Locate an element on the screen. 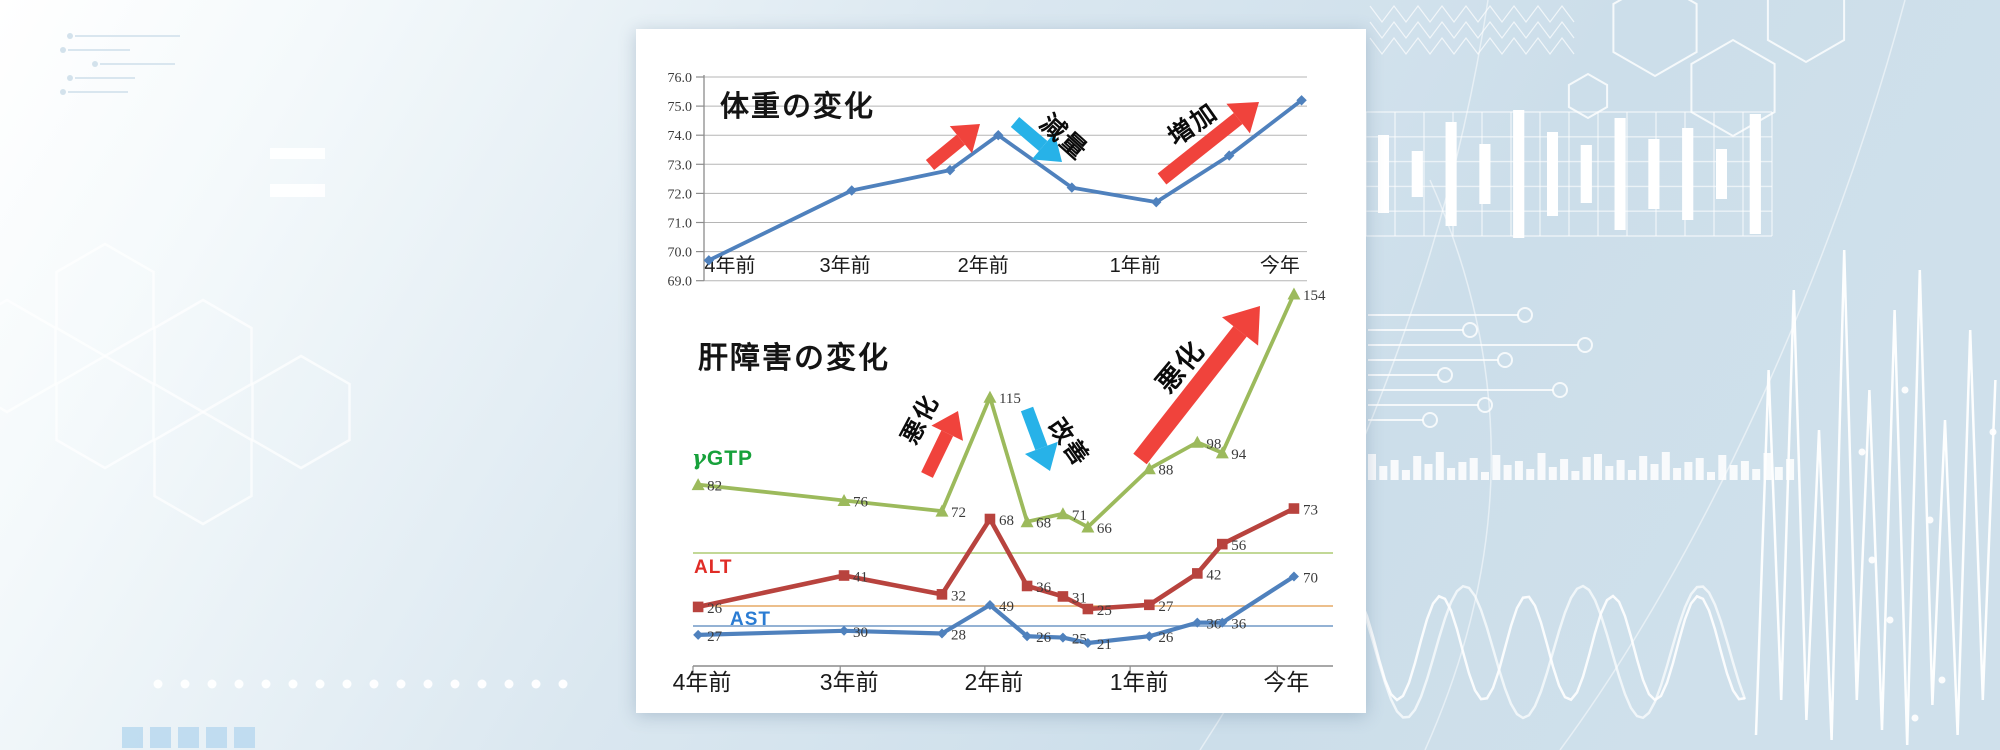 The width and height of the screenshot is (2000, 750). data-label: 68 is located at coordinates (1006, 521).